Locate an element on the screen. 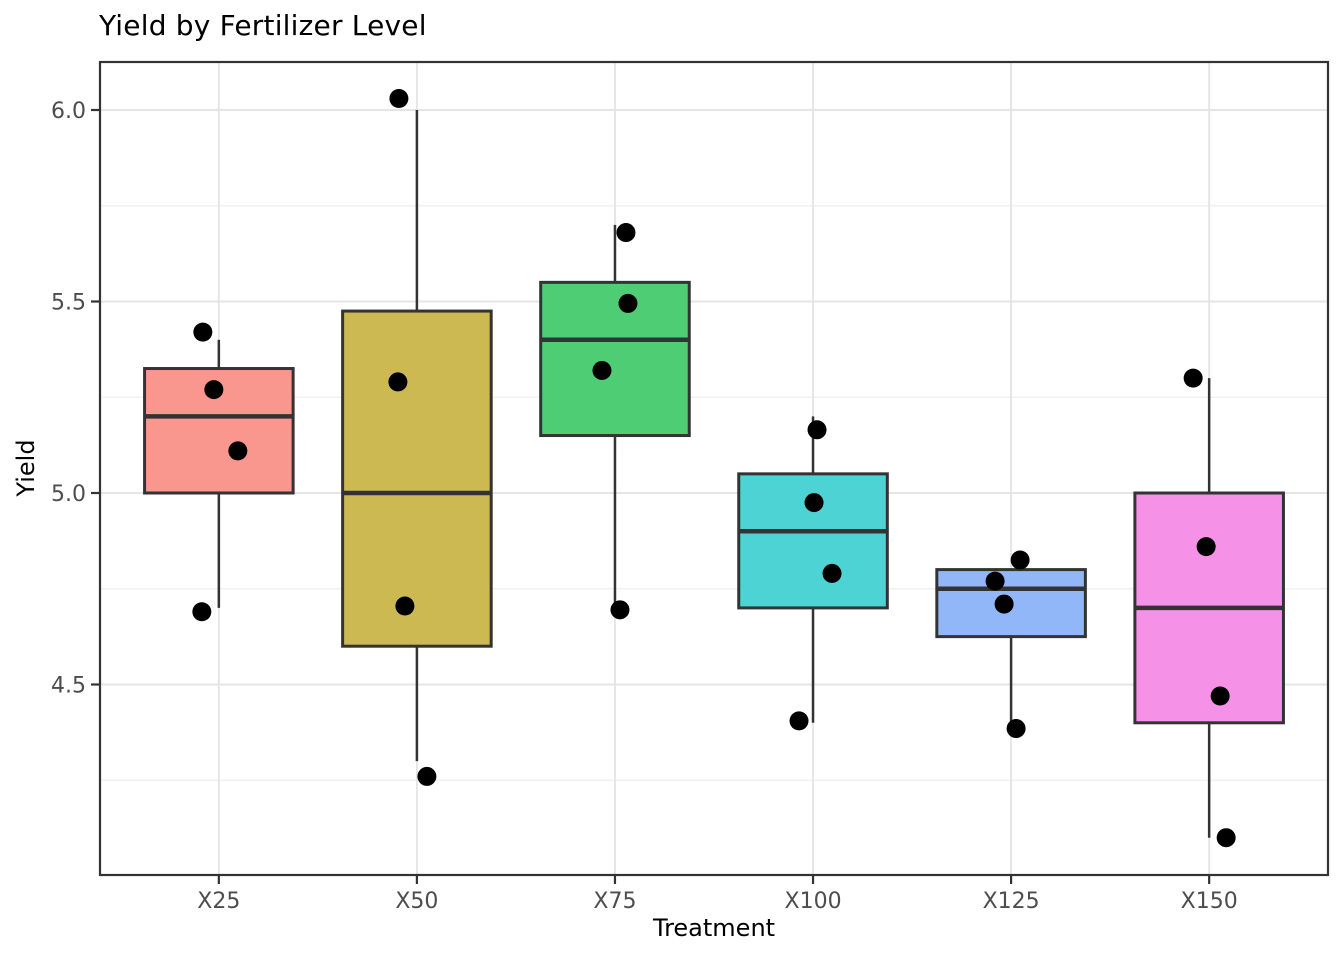 The image size is (1344, 960). box-X50 is located at coordinates (417, 478).